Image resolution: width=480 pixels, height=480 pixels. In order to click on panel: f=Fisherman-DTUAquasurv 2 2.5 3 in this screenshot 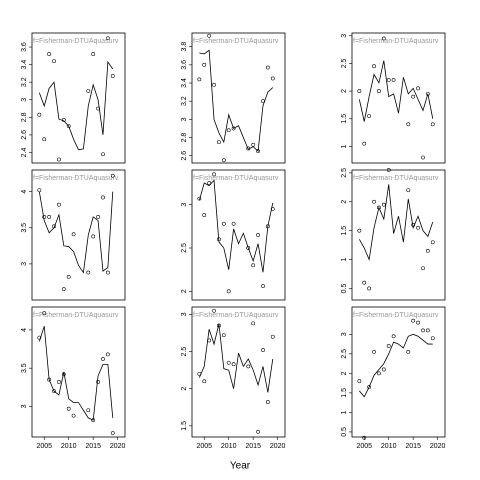, I will do `click(233, 235)`.